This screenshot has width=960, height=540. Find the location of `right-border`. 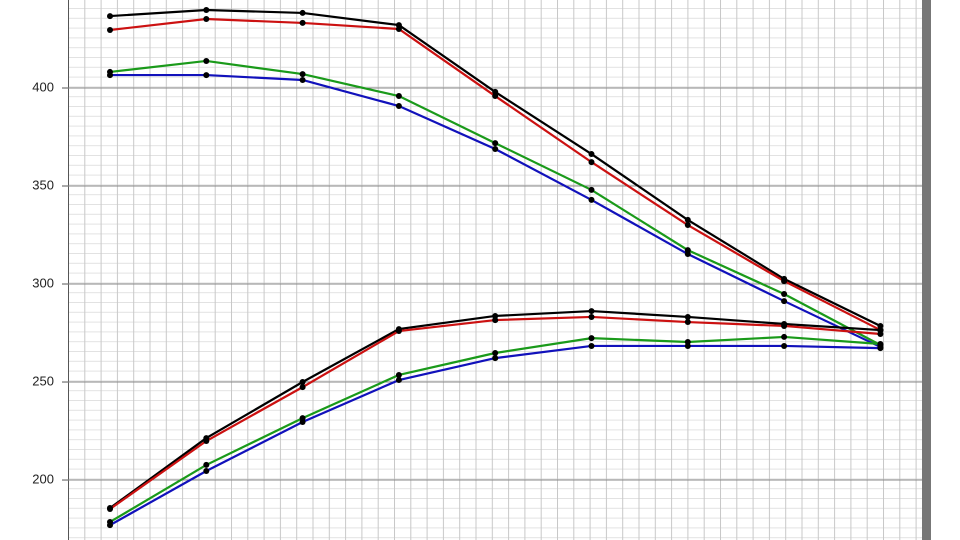

right-border is located at coordinates (926, 270).